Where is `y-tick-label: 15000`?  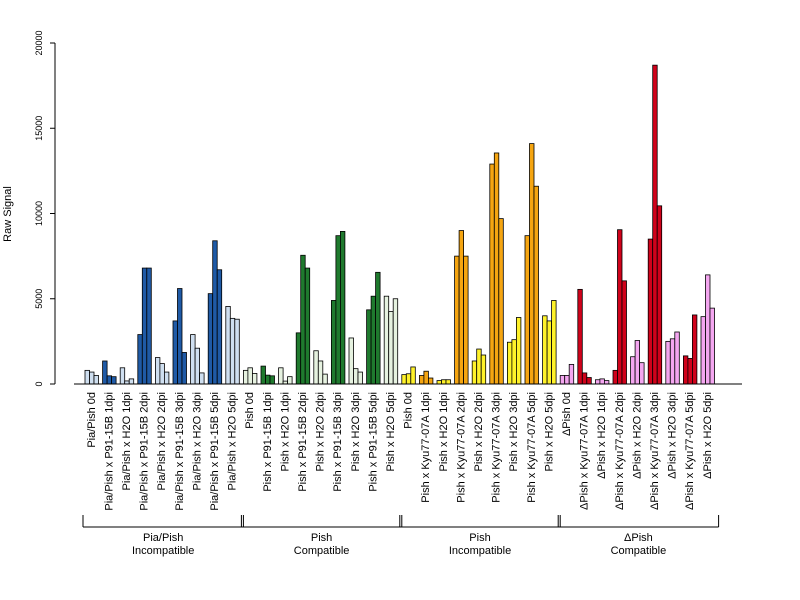 y-tick-label: 15000 is located at coordinates (39, 128).